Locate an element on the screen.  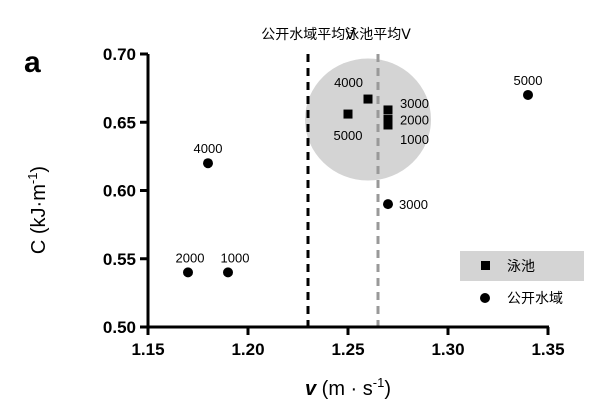
legend-pool-marker is located at coordinates (485, 265).